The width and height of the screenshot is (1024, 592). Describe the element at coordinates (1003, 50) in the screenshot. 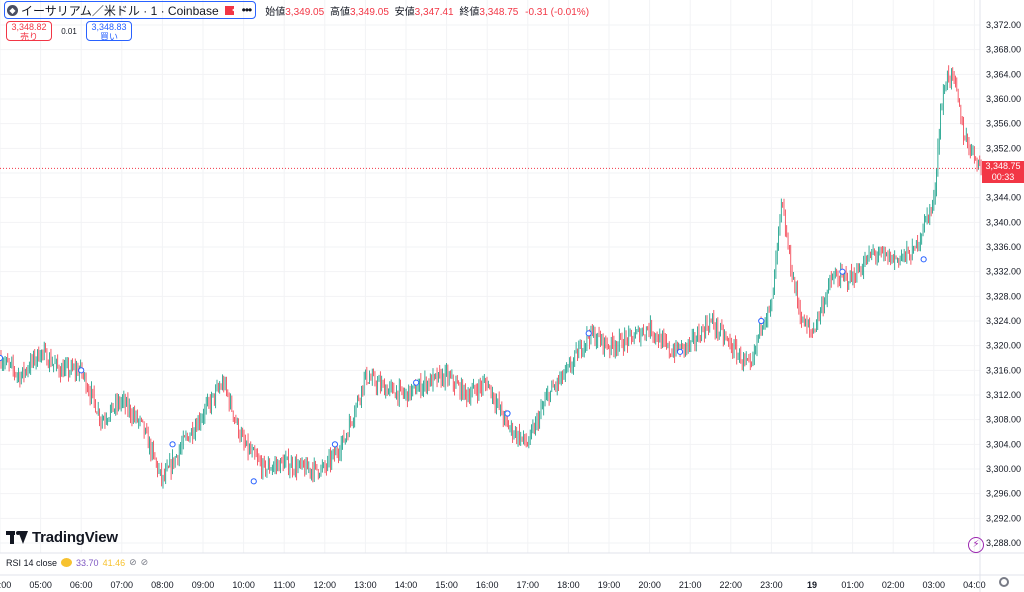

I see `y-tick-label: 3,368.00` at that location.